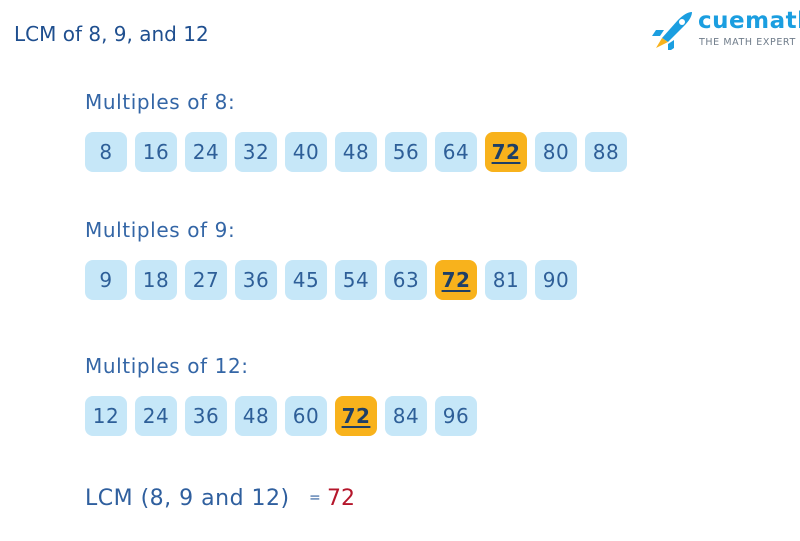 The height and width of the screenshot is (541, 800). What do you see at coordinates (672, 31) in the screenshot?
I see `logo-icon` at bounding box center [672, 31].